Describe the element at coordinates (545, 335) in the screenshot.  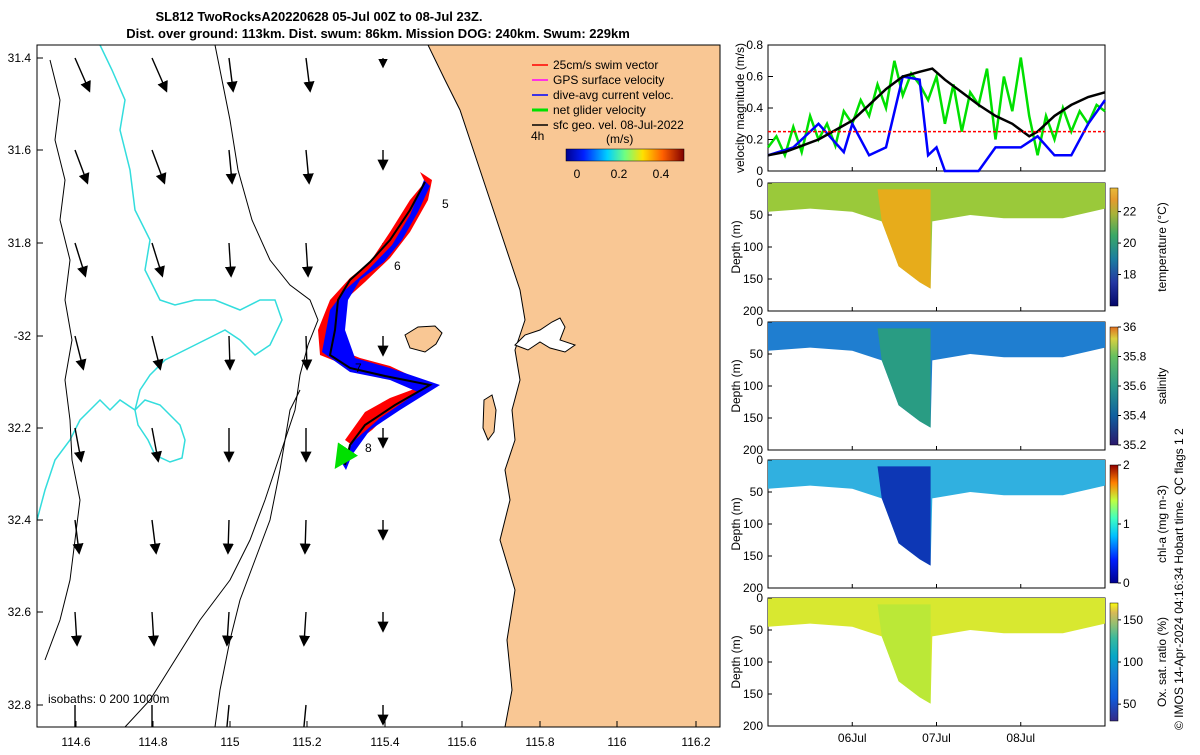
I see `island-peninsula` at that location.